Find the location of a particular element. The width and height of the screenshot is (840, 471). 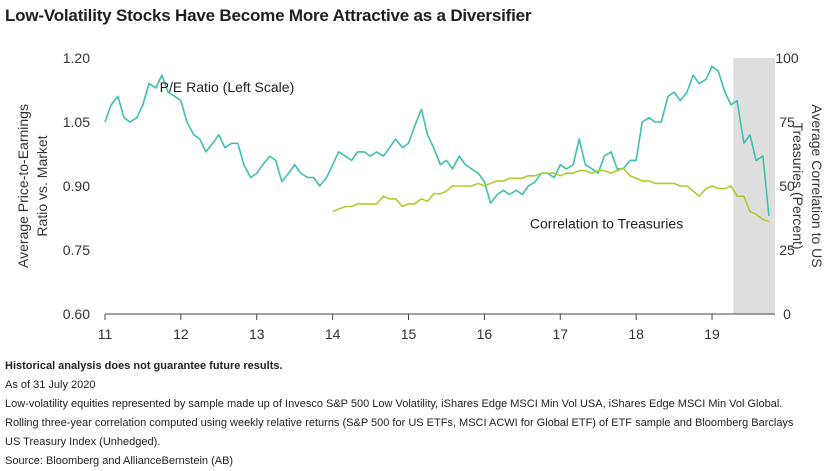

y-right-tick-label: 100 is located at coordinates (787, 58).